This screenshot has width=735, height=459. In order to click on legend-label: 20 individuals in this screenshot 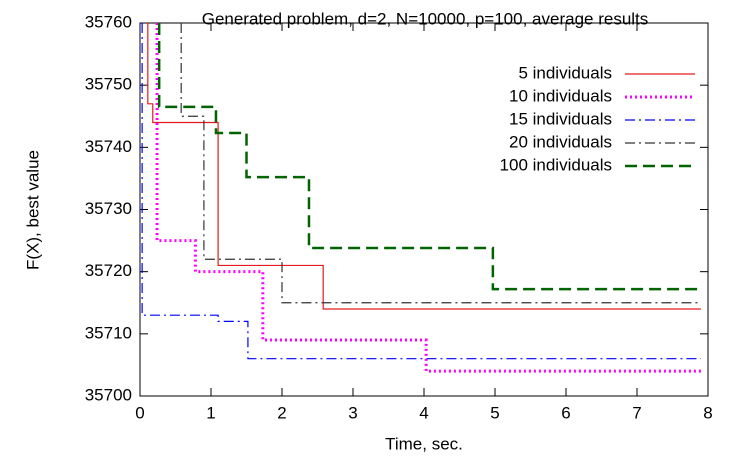, I will do `click(560, 141)`.